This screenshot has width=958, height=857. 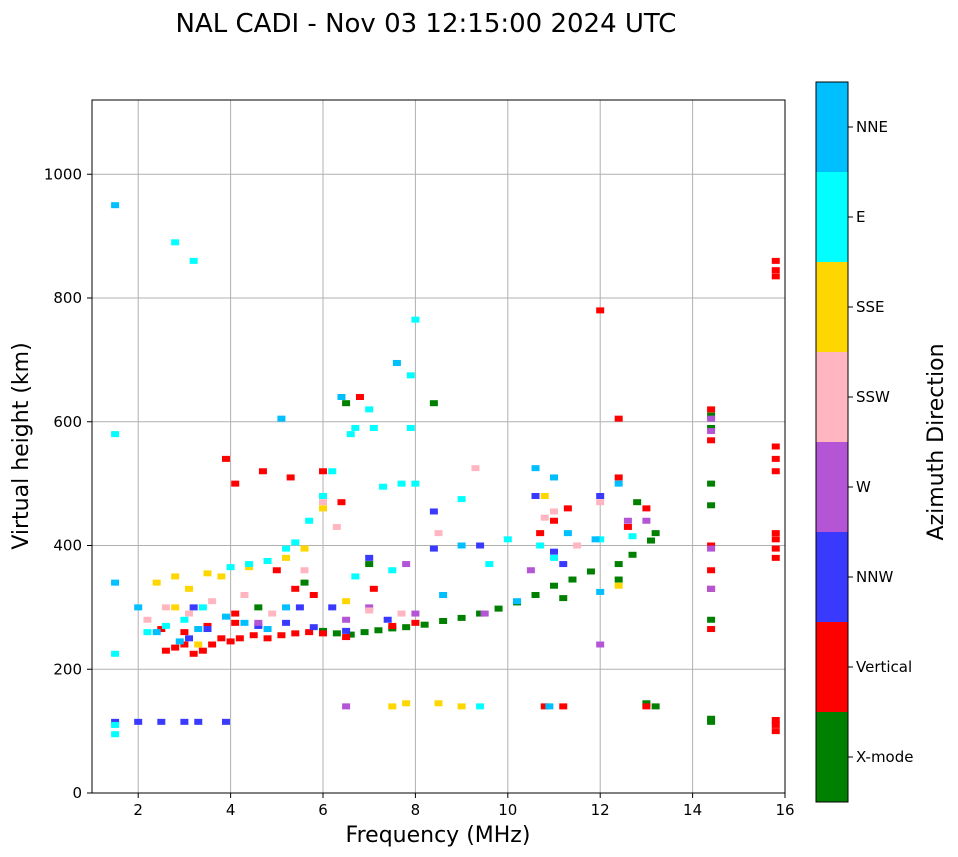 What do you see at coordinates (600, 810) in the screenshot?
I see `x-tick-label: 12` at bounding box center [600, 810].